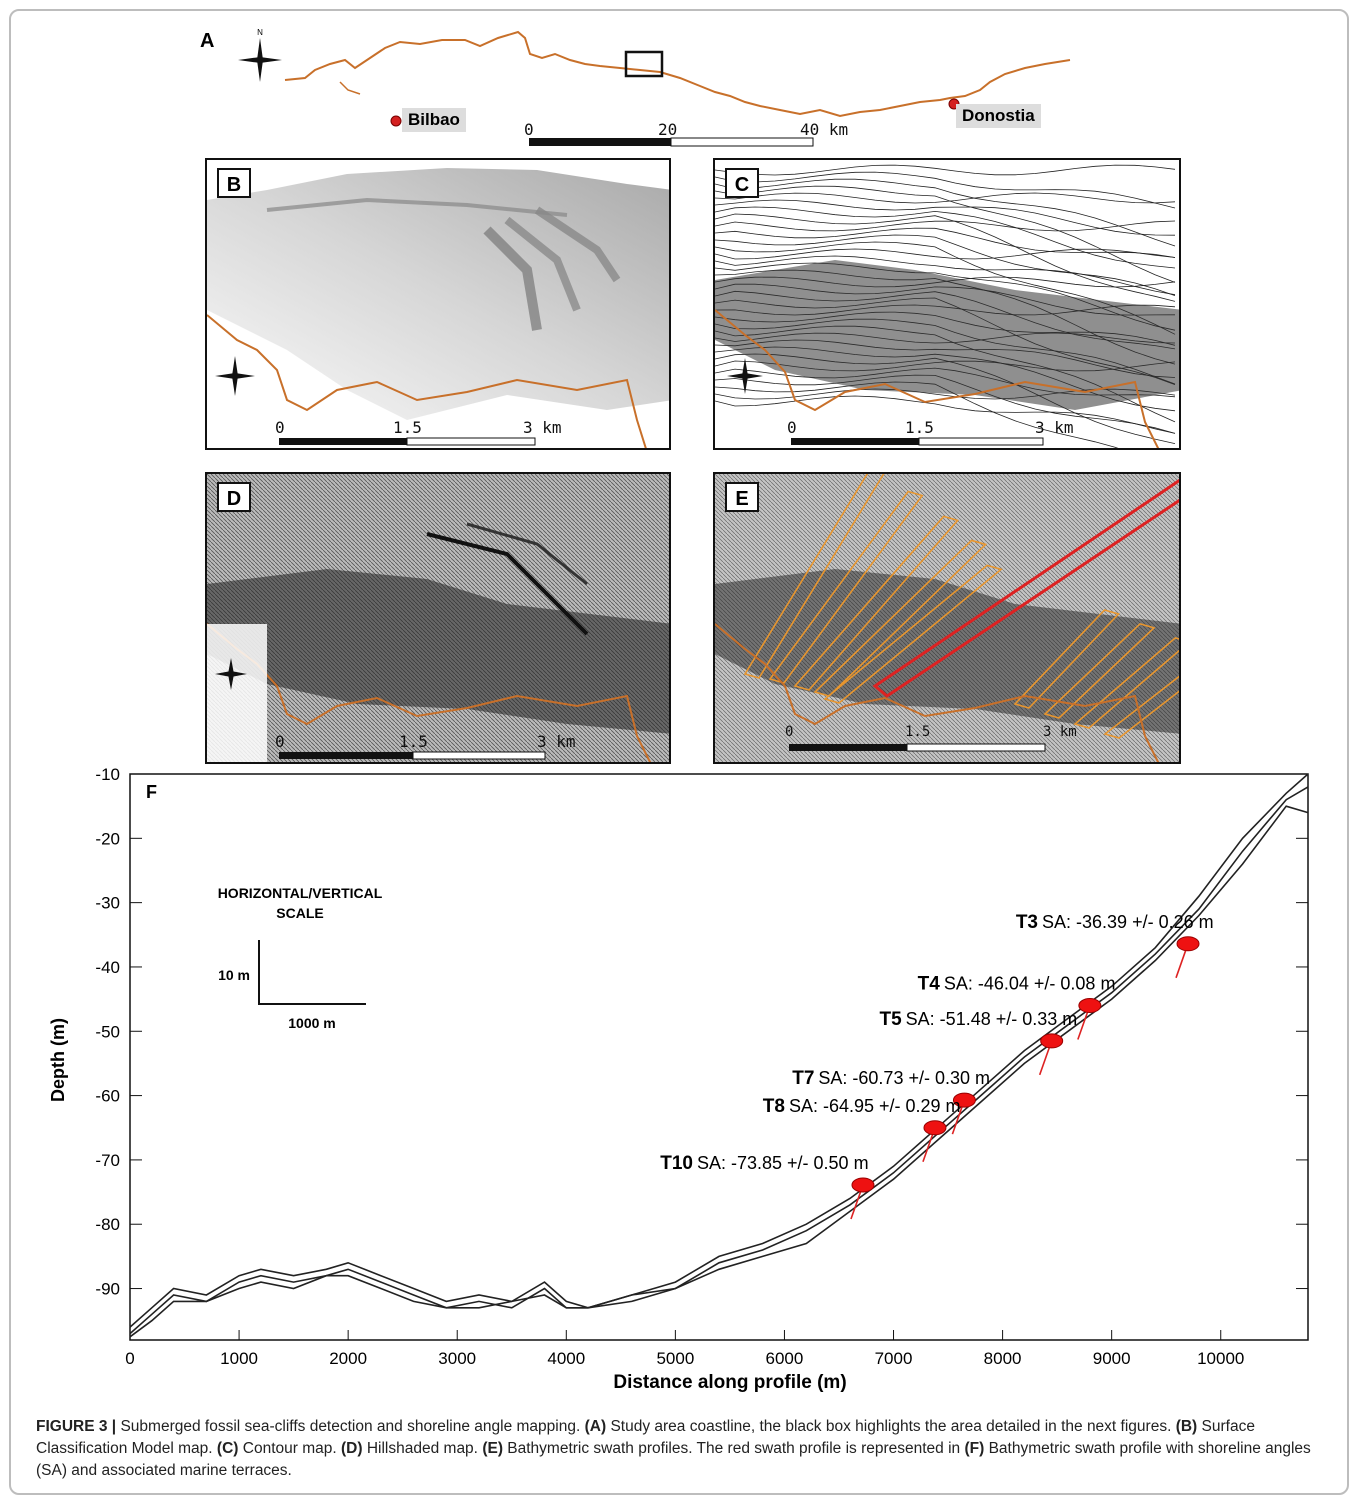 Image resolution: width=1360 pixels, height=1506 pixels. What do you see at coordinates (58, 1060) in the screenshot?
I see `y-axis-label: Depth (m)` at bounding box center [58, 1060].